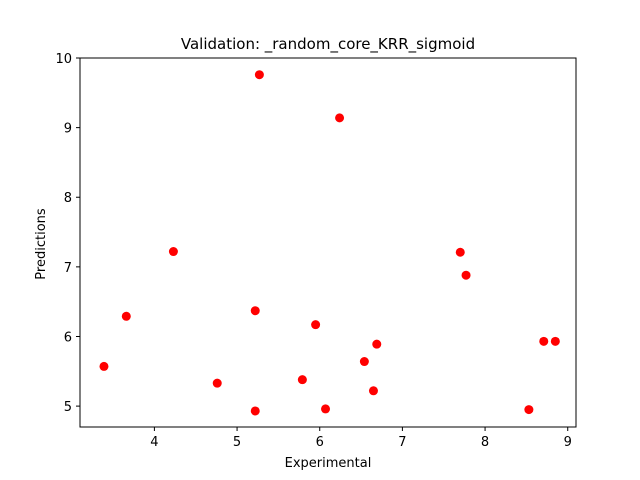  Describe the element at coordinates (41, 244) in the screenshot. I see `y-axis-label: Predictions` at that location.